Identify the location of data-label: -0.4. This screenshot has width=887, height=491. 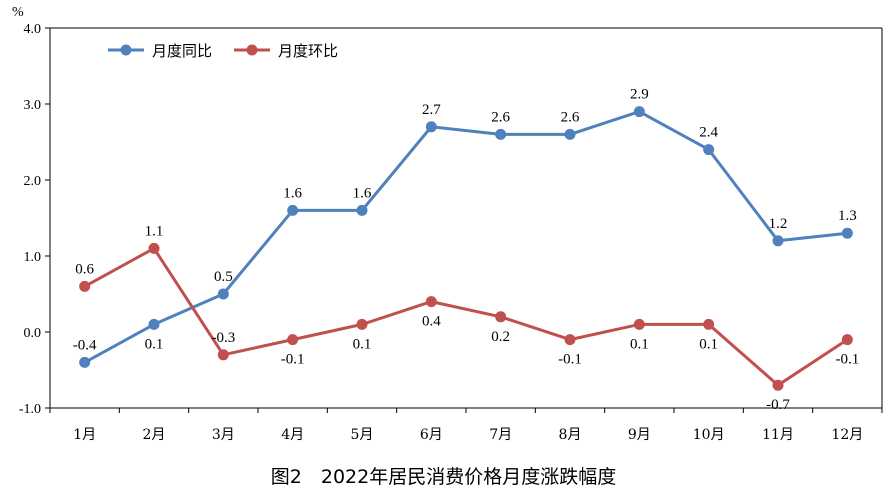
(85, 345).